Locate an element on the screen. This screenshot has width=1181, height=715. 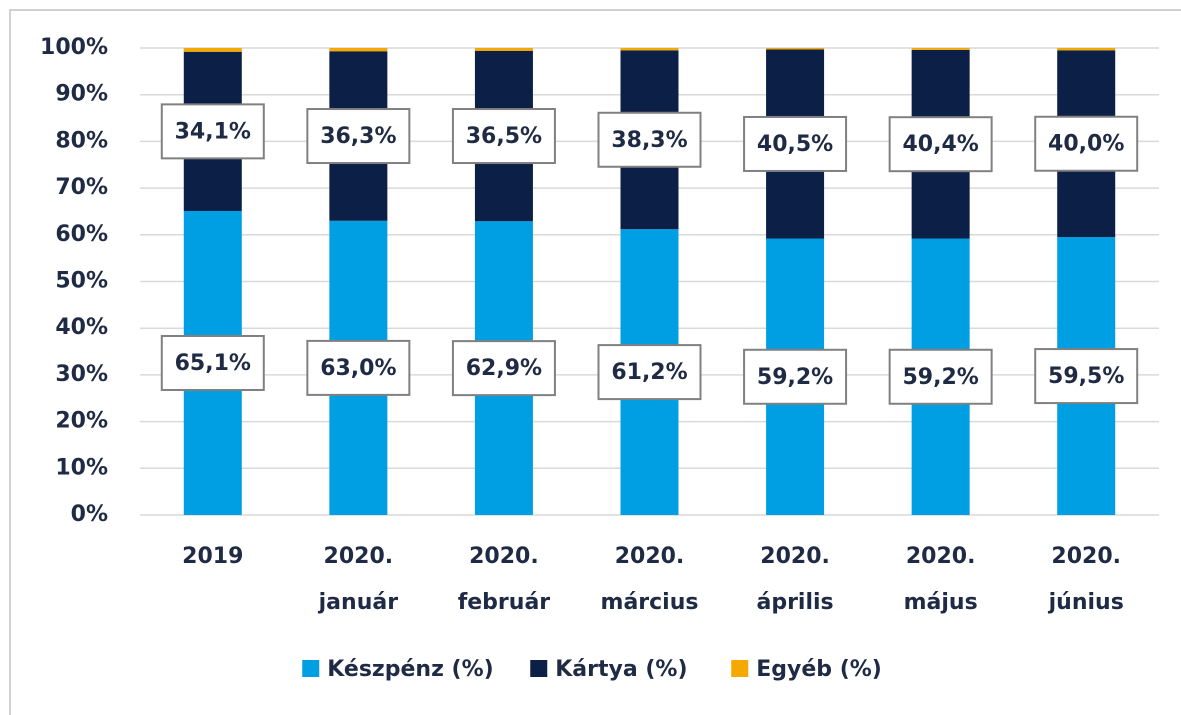
data-label-text: 40,5% is located at coordinates (795, 144).